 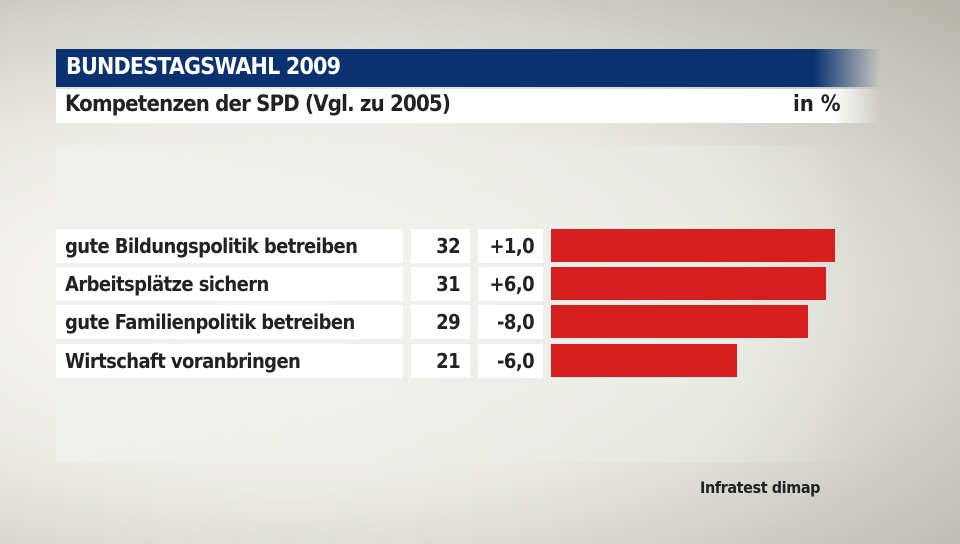 I want to click on source-label: Infratest dimap, so click(x=760, y=487).